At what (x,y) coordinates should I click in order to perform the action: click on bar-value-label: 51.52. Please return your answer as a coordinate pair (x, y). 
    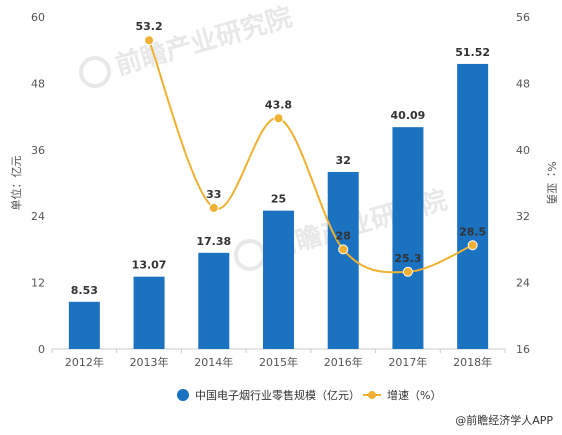
    Looking at the image, I should click on (472, 52).